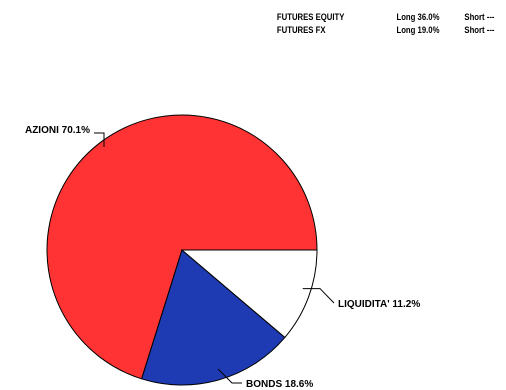 This screenshot has width=506, height=390. What do you see at coordinates (57, 130) in the screenshot?
I see `slice-label: AZIONI 70.1%` at bounding box center [57, 130].